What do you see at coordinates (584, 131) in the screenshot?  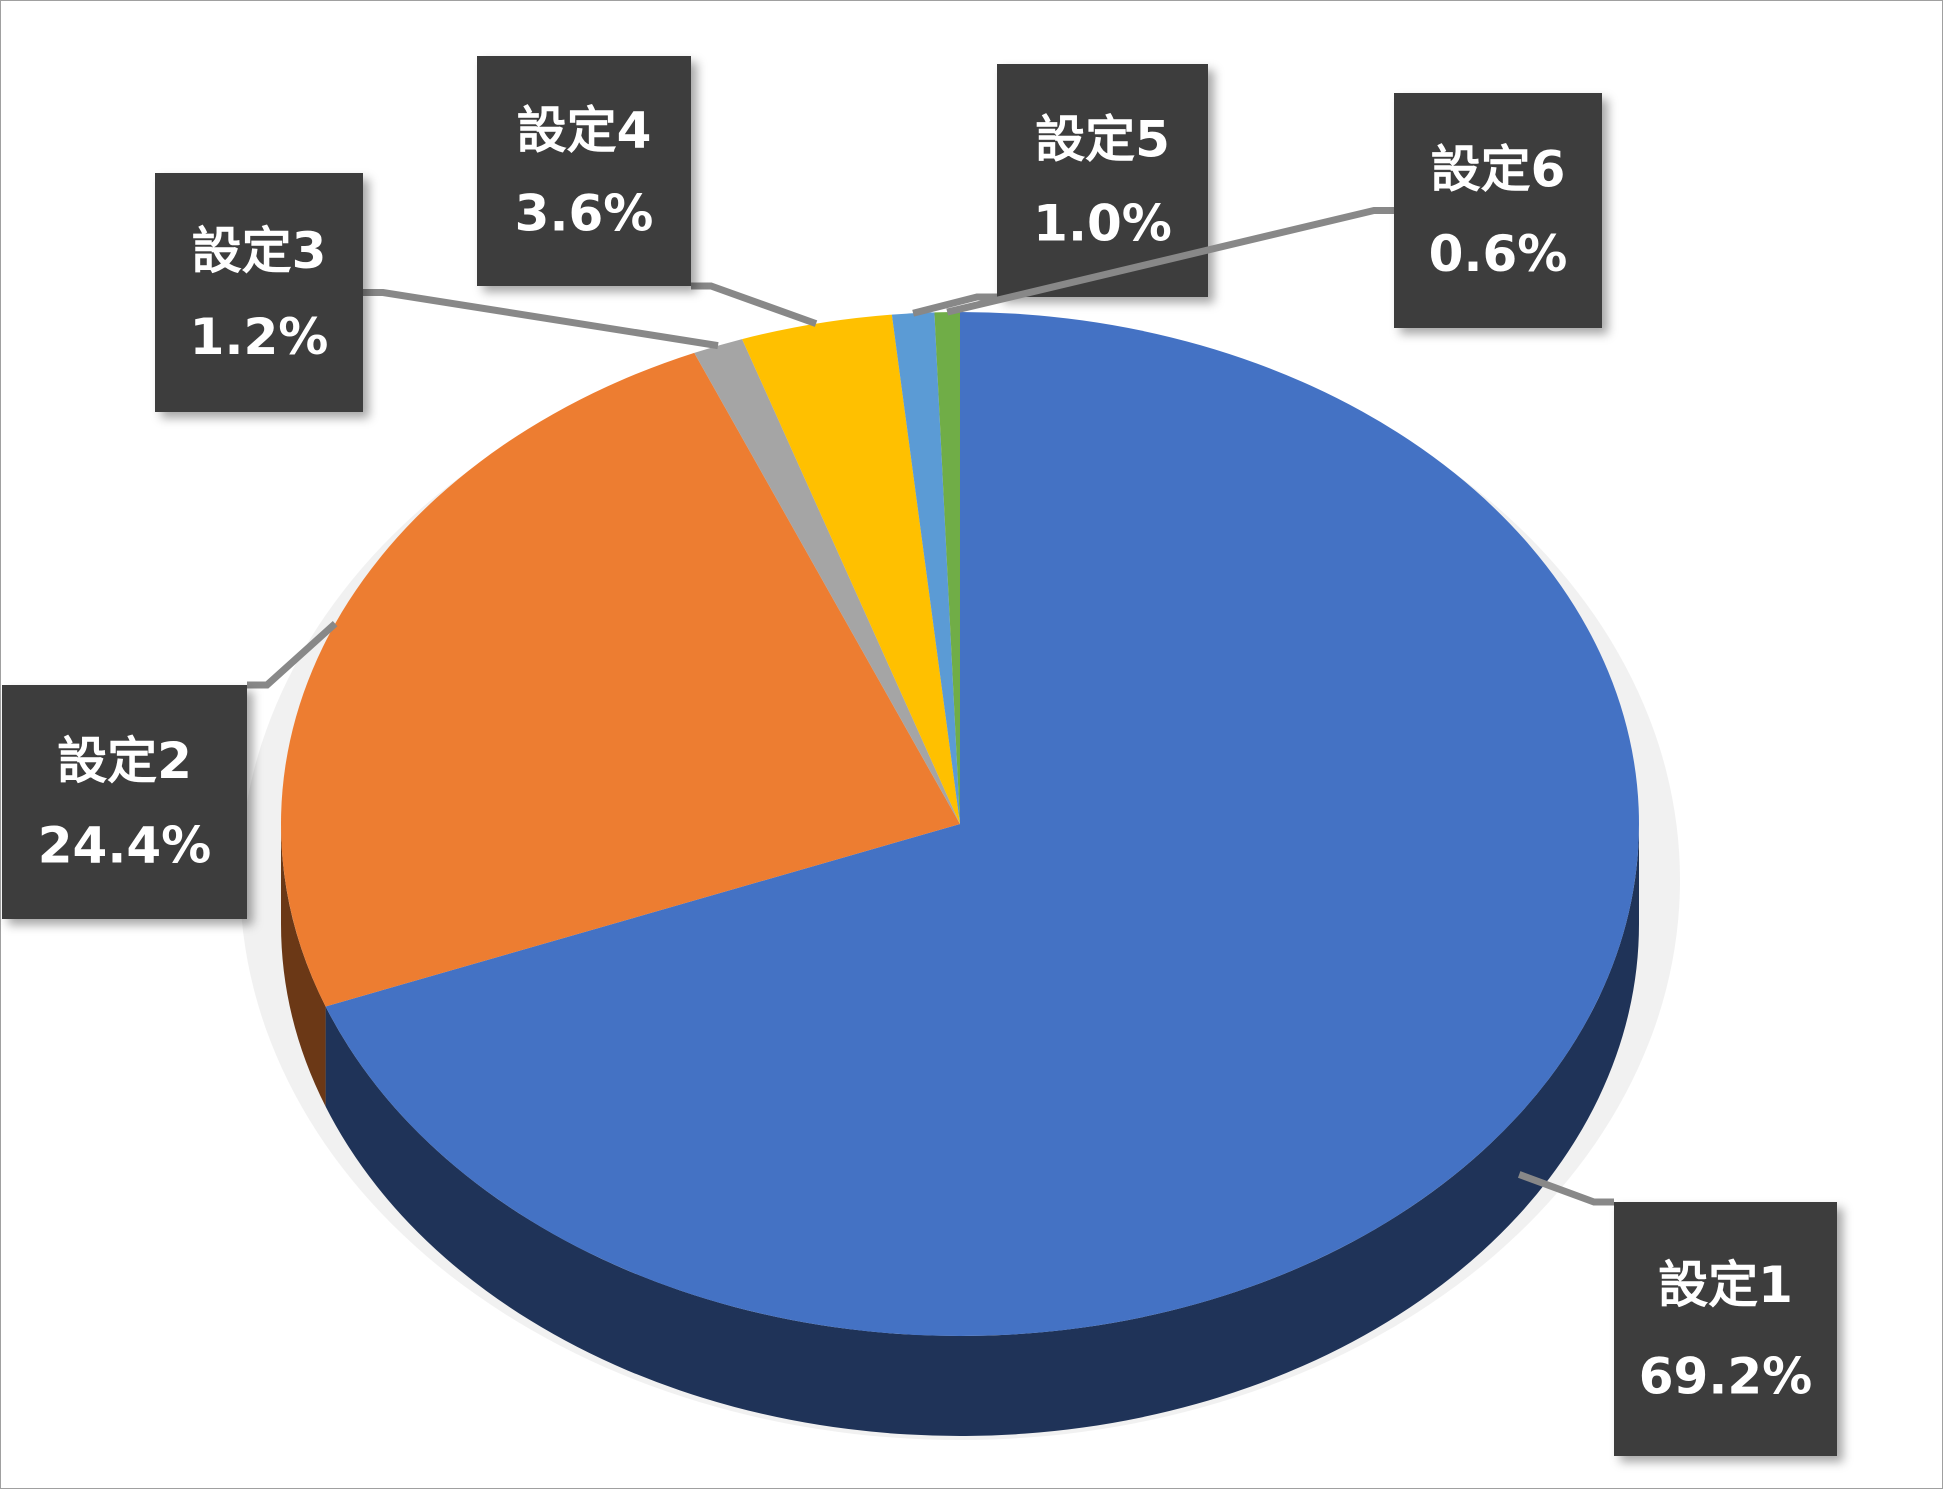 I see `label-category: 設定4` at bounding box center [584, 131].